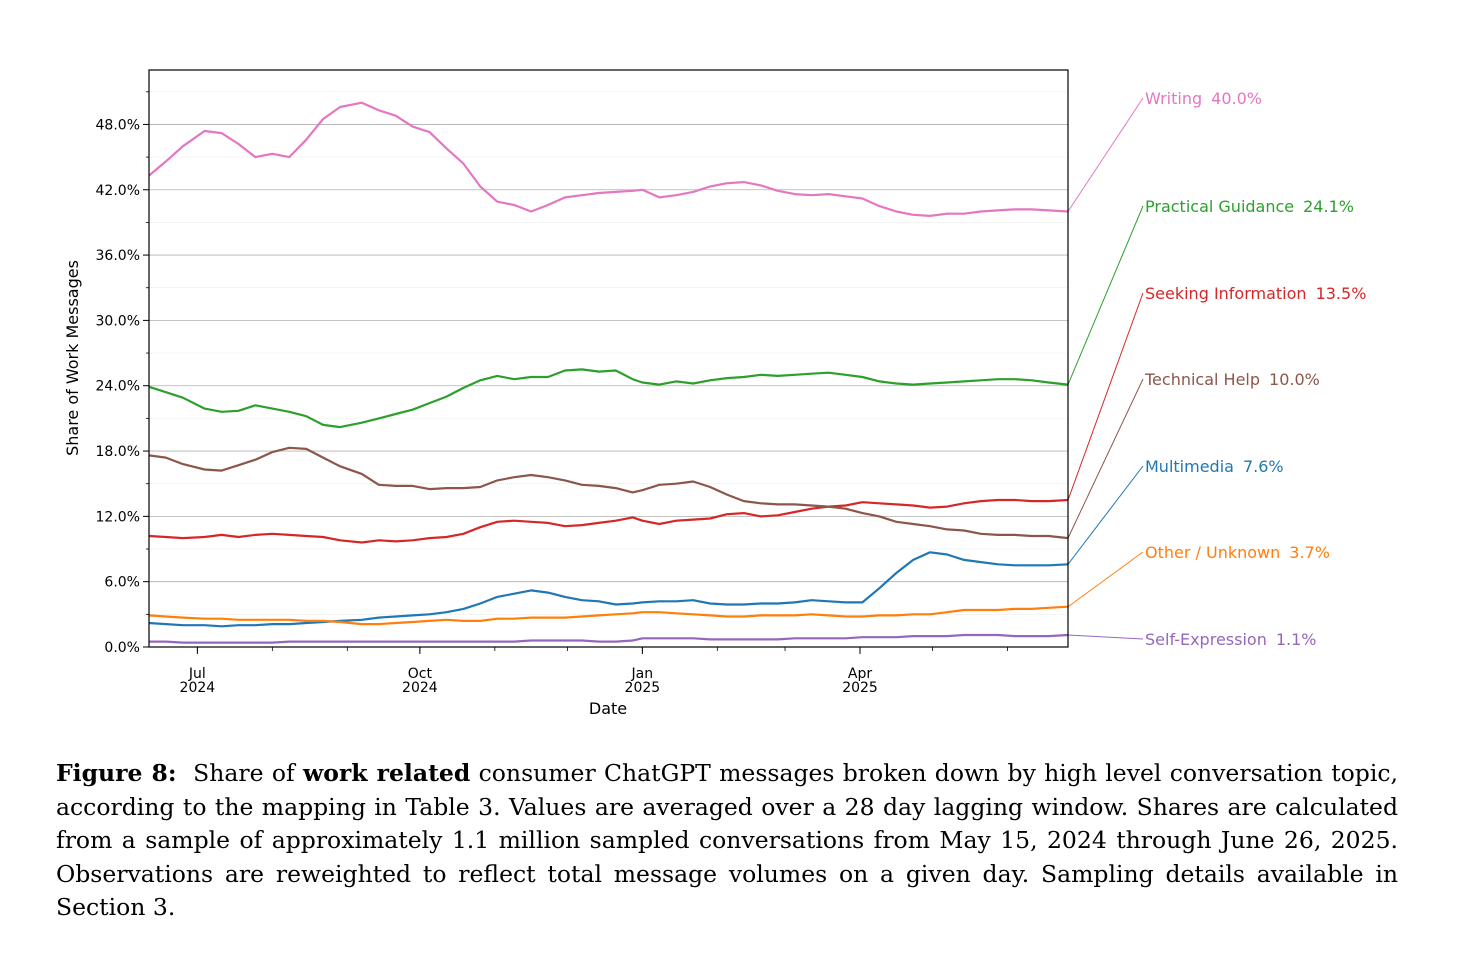 Image resolution: width=1478 pixels, height=964 pixels. I want to click on callout-series-value: 10.0%, so click(1294, 379).